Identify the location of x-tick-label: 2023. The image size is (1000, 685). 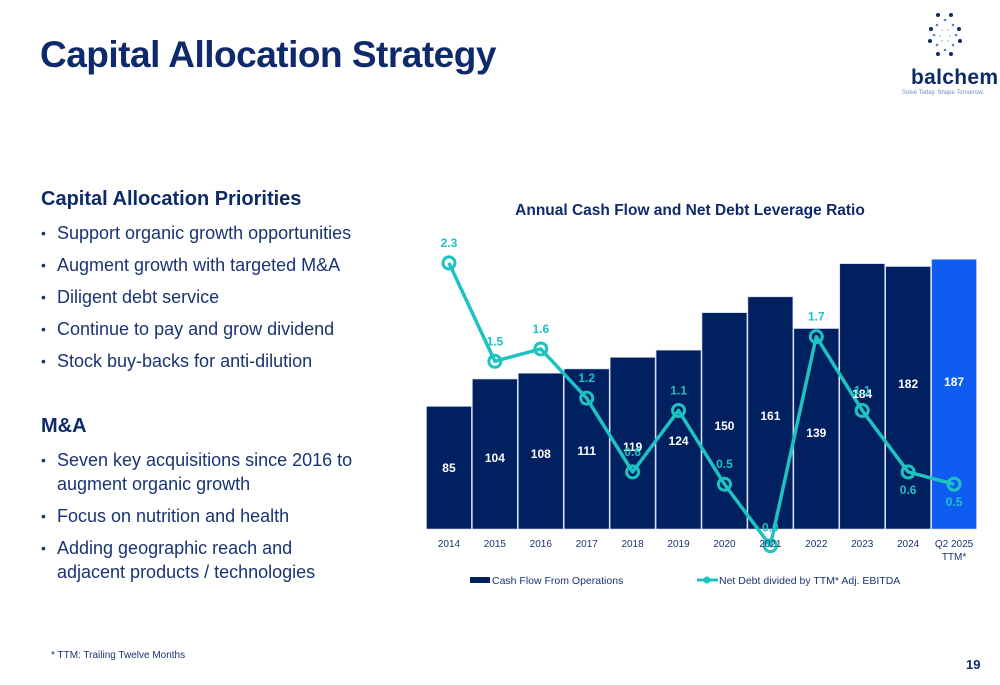
(862, 544).